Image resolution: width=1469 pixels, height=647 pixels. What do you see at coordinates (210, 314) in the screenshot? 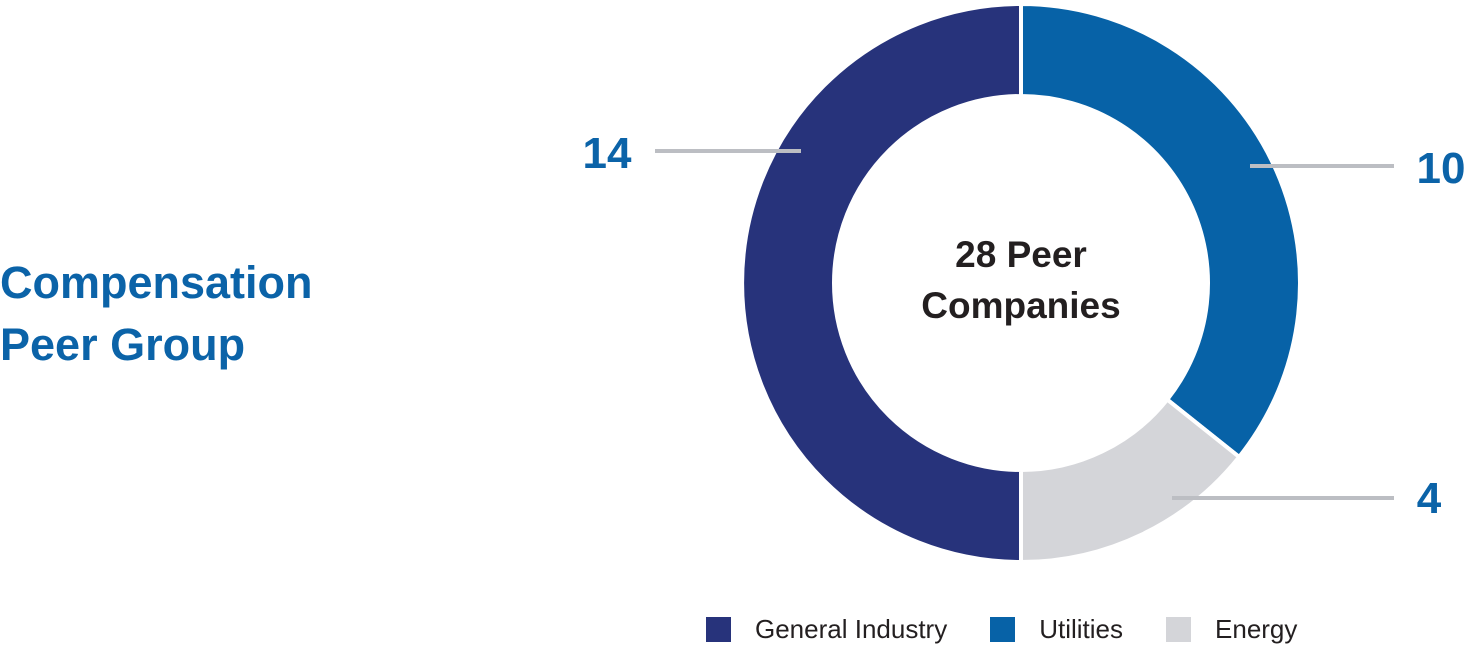
I see `page-title: Compensation Peer Group` at bounding box center [210, 314].